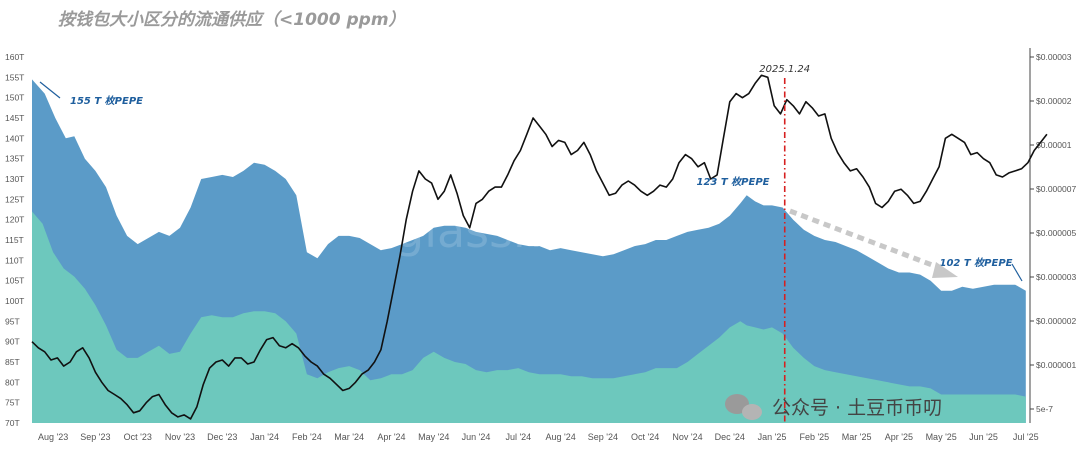 This screenshot has width=1080, height=451. I want to click on y-left-tick-label: 150T, so click(14, 98).